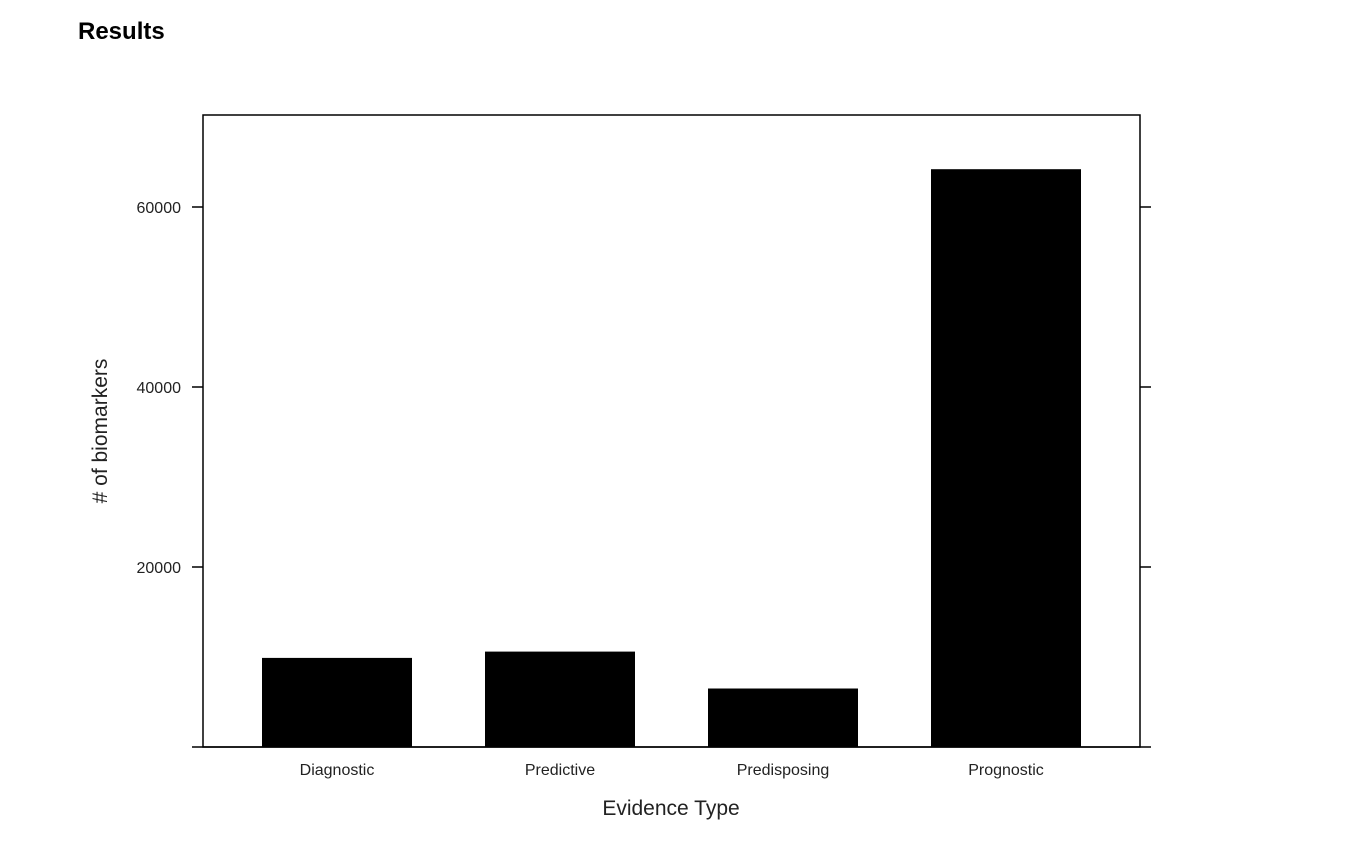 Image resolution: width=1352 pixels, height=859 pixels. What do you see at coordinates (783, 770) in the screenshot?
I see `x-tick-label: Predisposing` at bounding box center [783, 770].